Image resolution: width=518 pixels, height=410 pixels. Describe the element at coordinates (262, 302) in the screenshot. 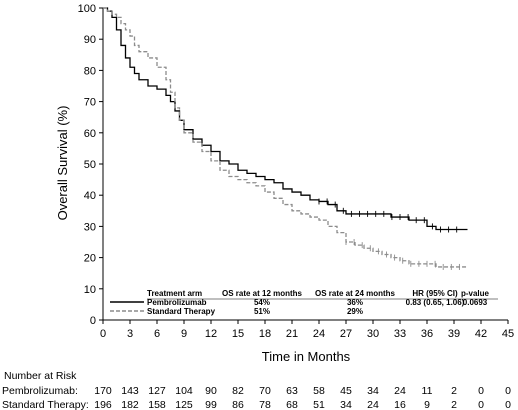

I see `legend-cell-os12: 54%` at that location.